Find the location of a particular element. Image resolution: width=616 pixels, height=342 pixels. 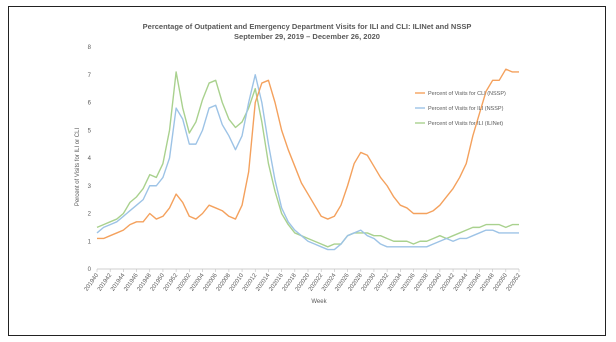

y-tick-label: 2 is located at coordinates (90, 215).